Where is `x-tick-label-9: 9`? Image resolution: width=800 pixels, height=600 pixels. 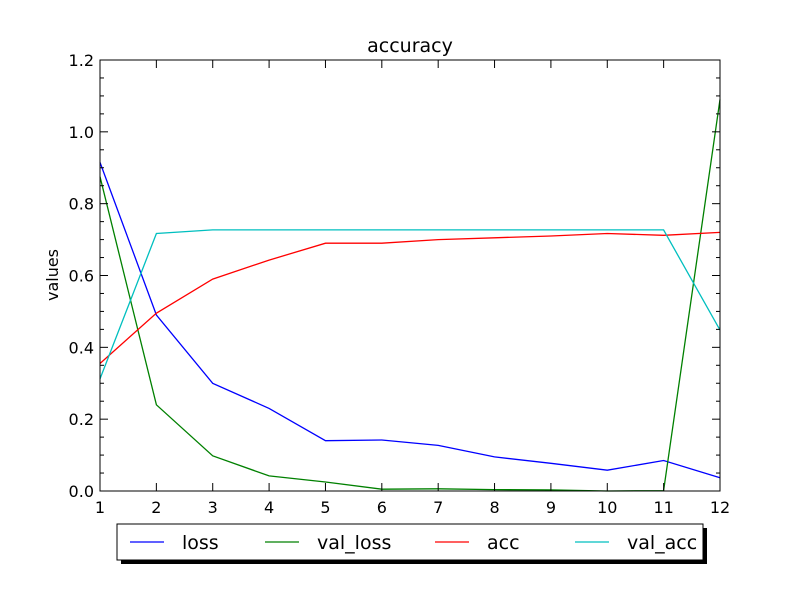 x-tick-label-9: 9 is located at coordinates (551, 507).